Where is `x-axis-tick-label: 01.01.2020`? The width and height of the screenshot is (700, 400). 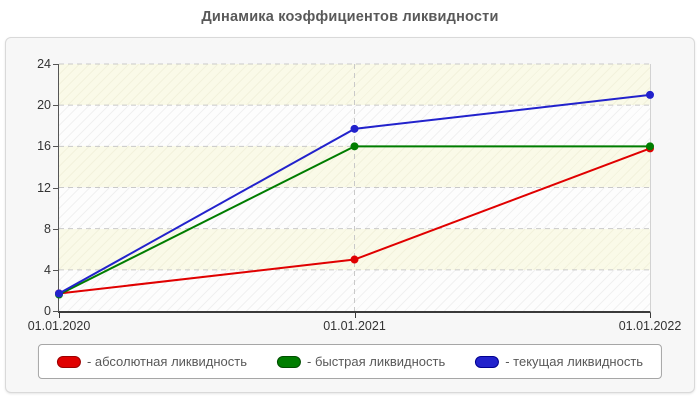 x-axis-tick-label: 01.01.2020 is located at coordinates (59, 326).